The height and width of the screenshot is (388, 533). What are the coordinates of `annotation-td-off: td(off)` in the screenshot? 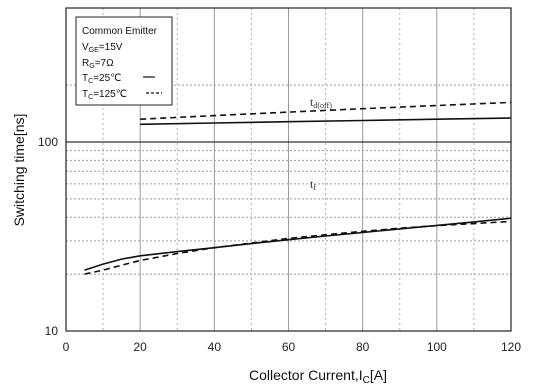 It's located at (321, 102).